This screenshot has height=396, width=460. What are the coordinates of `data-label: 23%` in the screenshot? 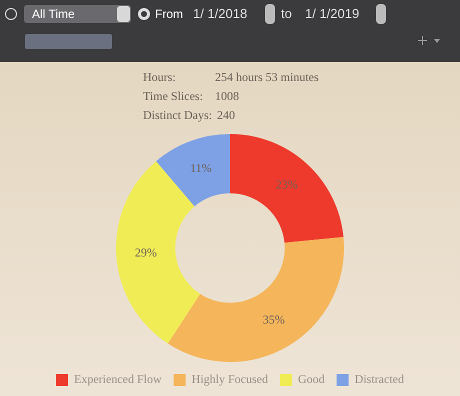 It's located at (287, 185).